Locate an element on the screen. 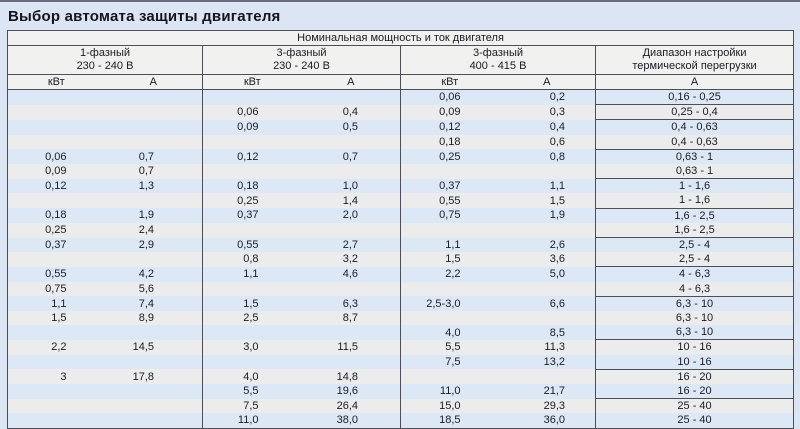 Image resolution: width=800 pixels, height=429 pixels. table-row: 0,09 0,5 0,12 0,4 0,4 - 0,63 is located at coordinates (400, 127).